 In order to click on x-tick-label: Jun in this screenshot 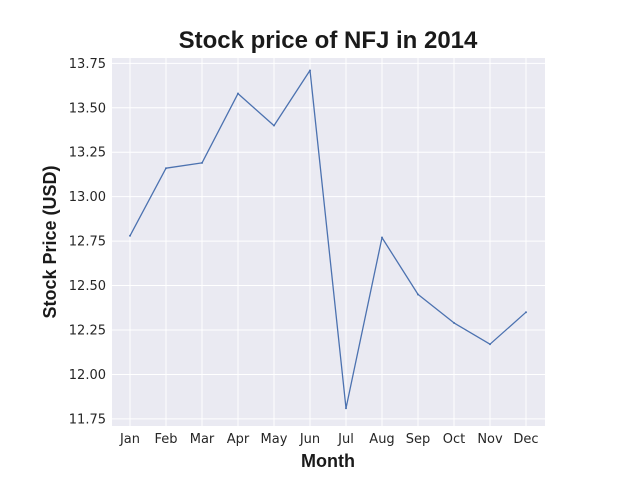, I will do `click(309, 439)`.